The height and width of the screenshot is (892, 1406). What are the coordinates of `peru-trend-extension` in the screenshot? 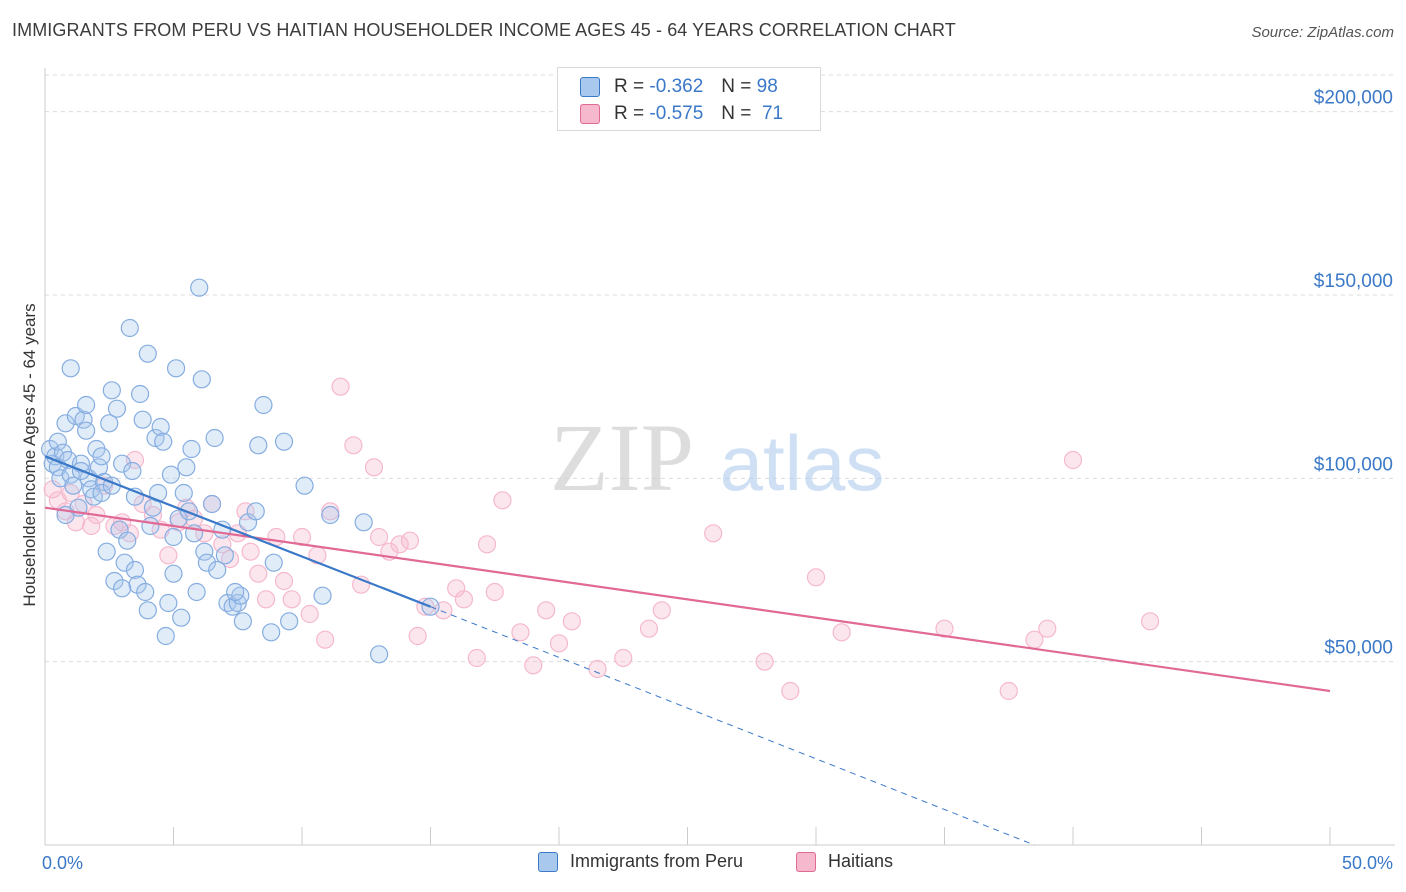 It's located at (732, 726).